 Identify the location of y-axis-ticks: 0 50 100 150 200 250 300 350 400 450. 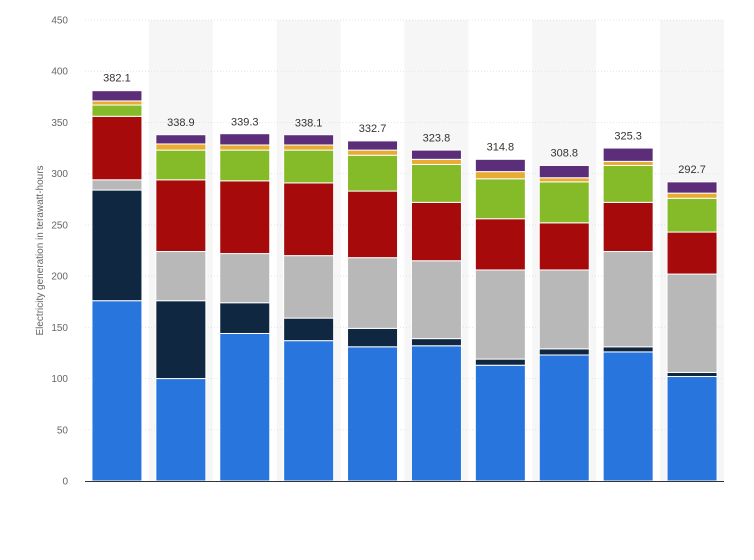
(59, 252).